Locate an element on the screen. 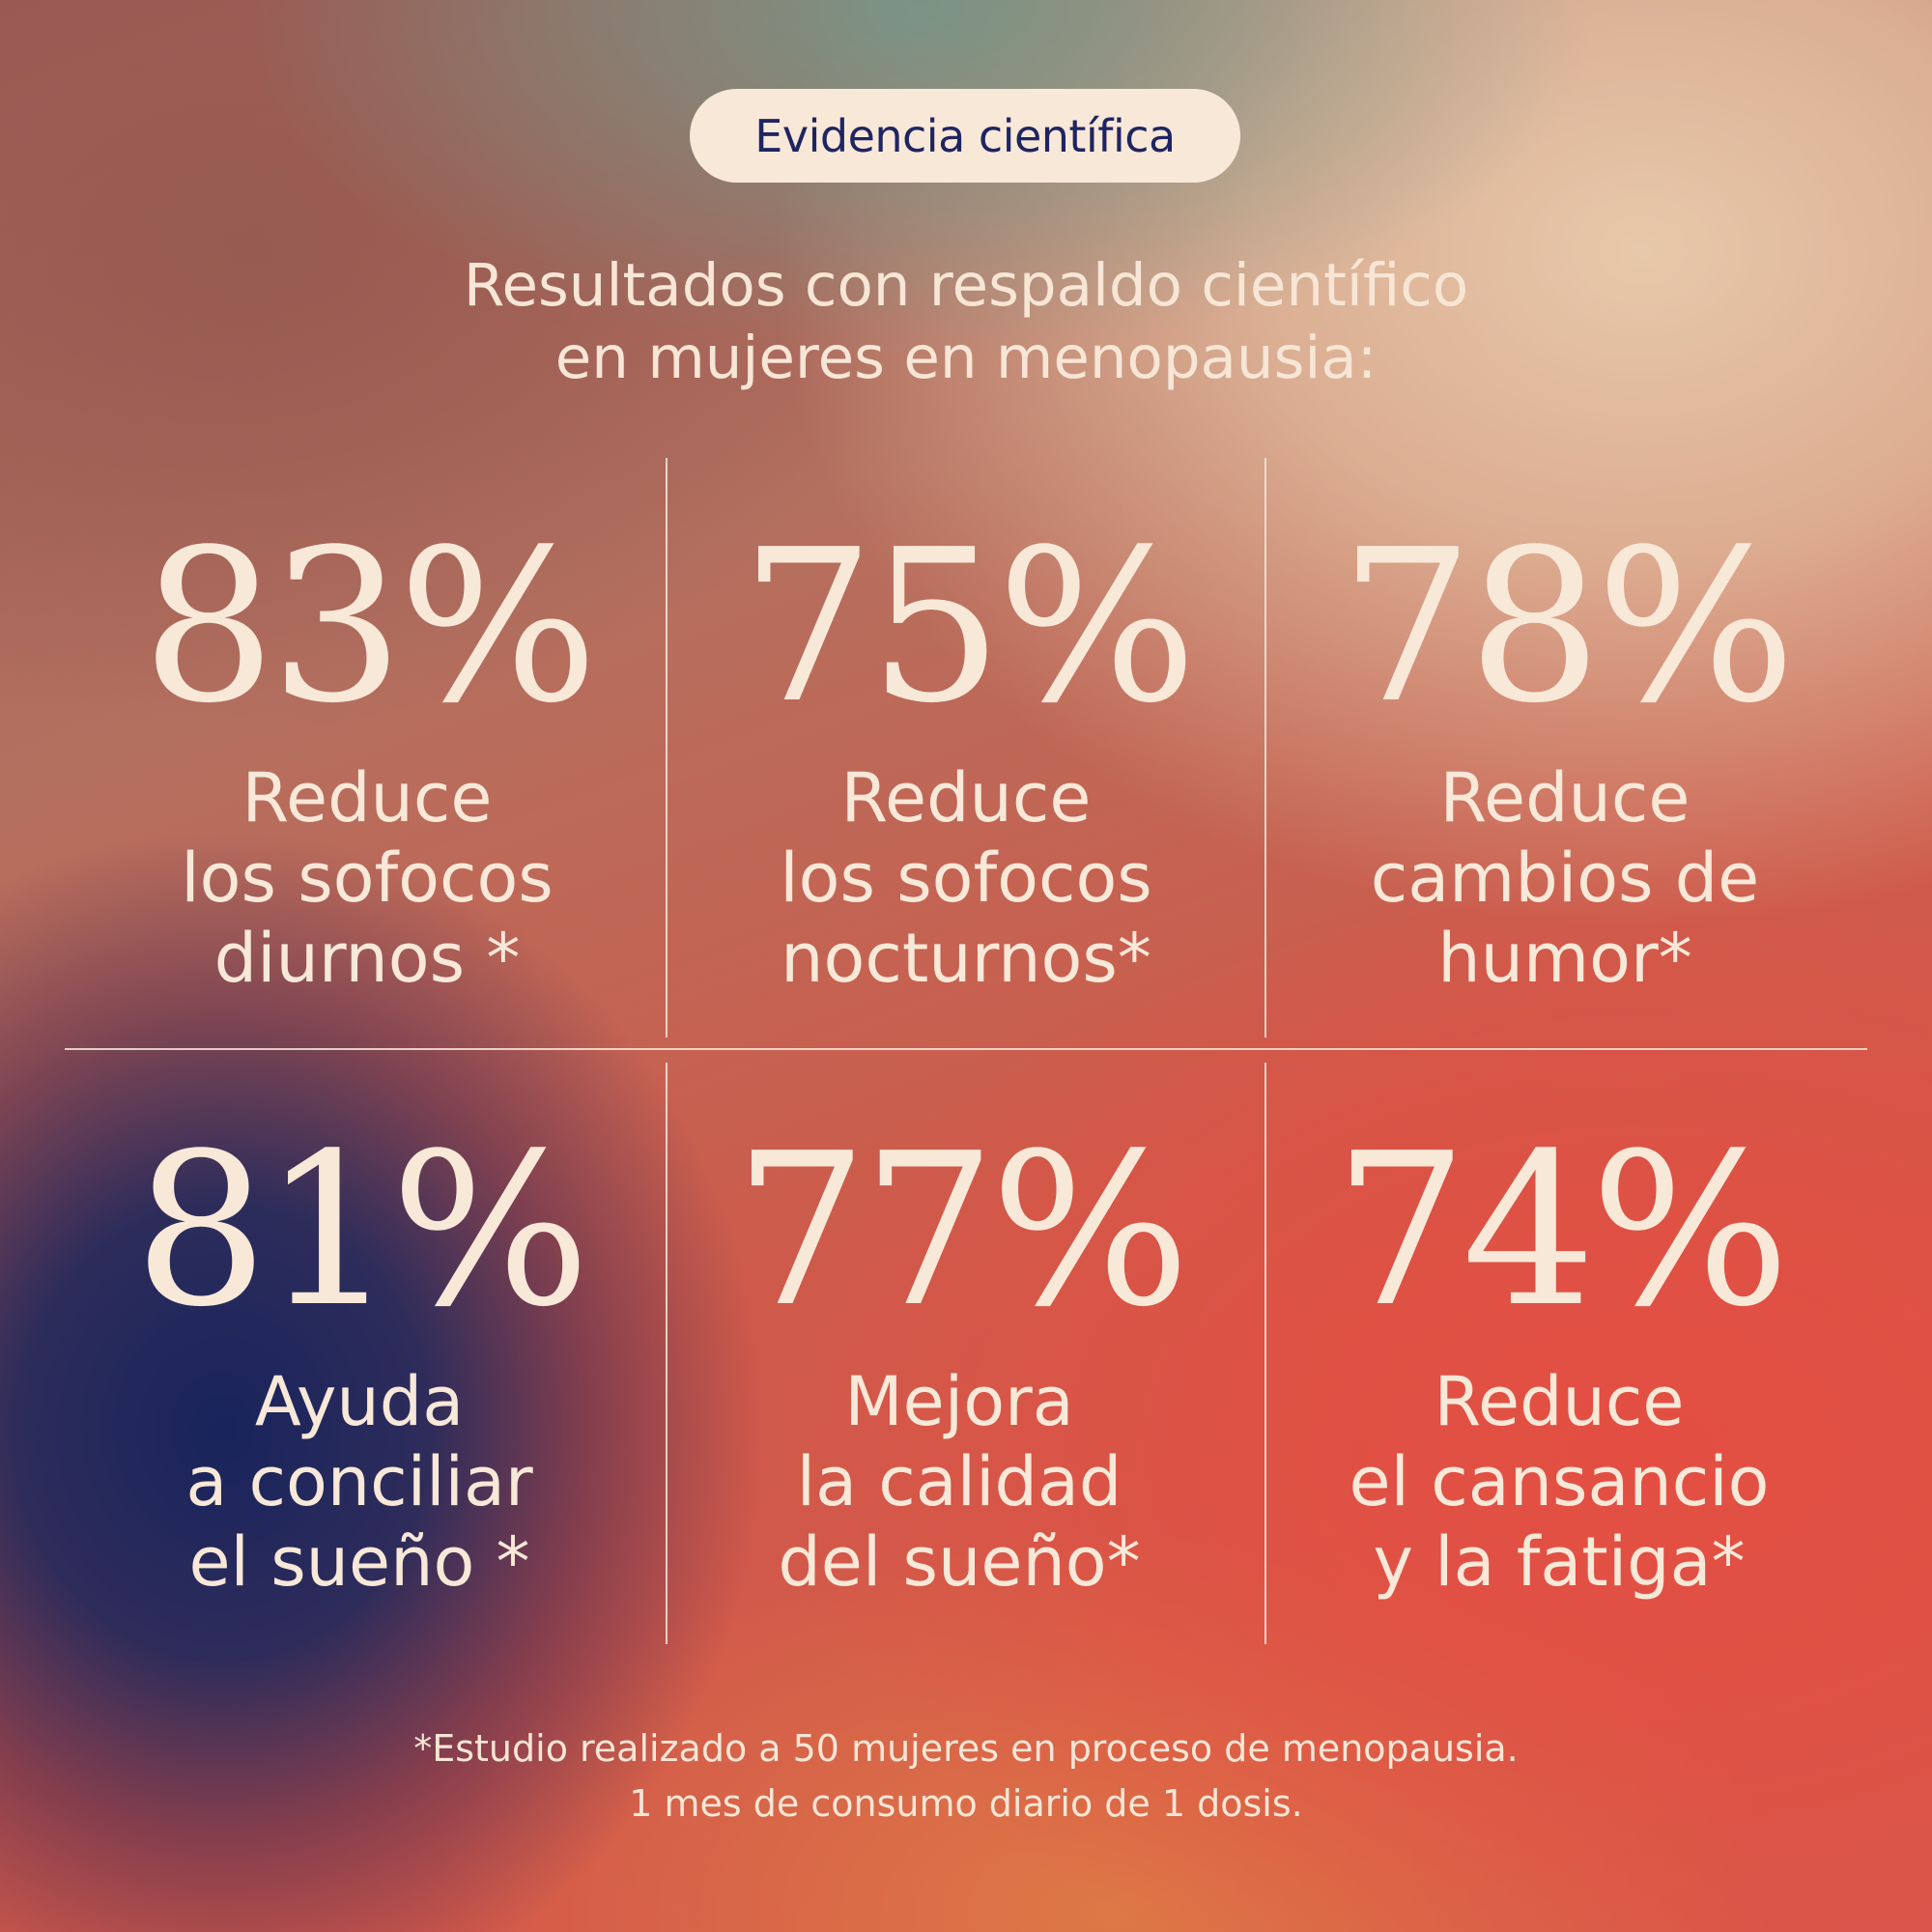 This screenshot has width=1932, height=1932. stat-description: Reduce los sofocos nocturnos* is located at coordinates (966, 878).